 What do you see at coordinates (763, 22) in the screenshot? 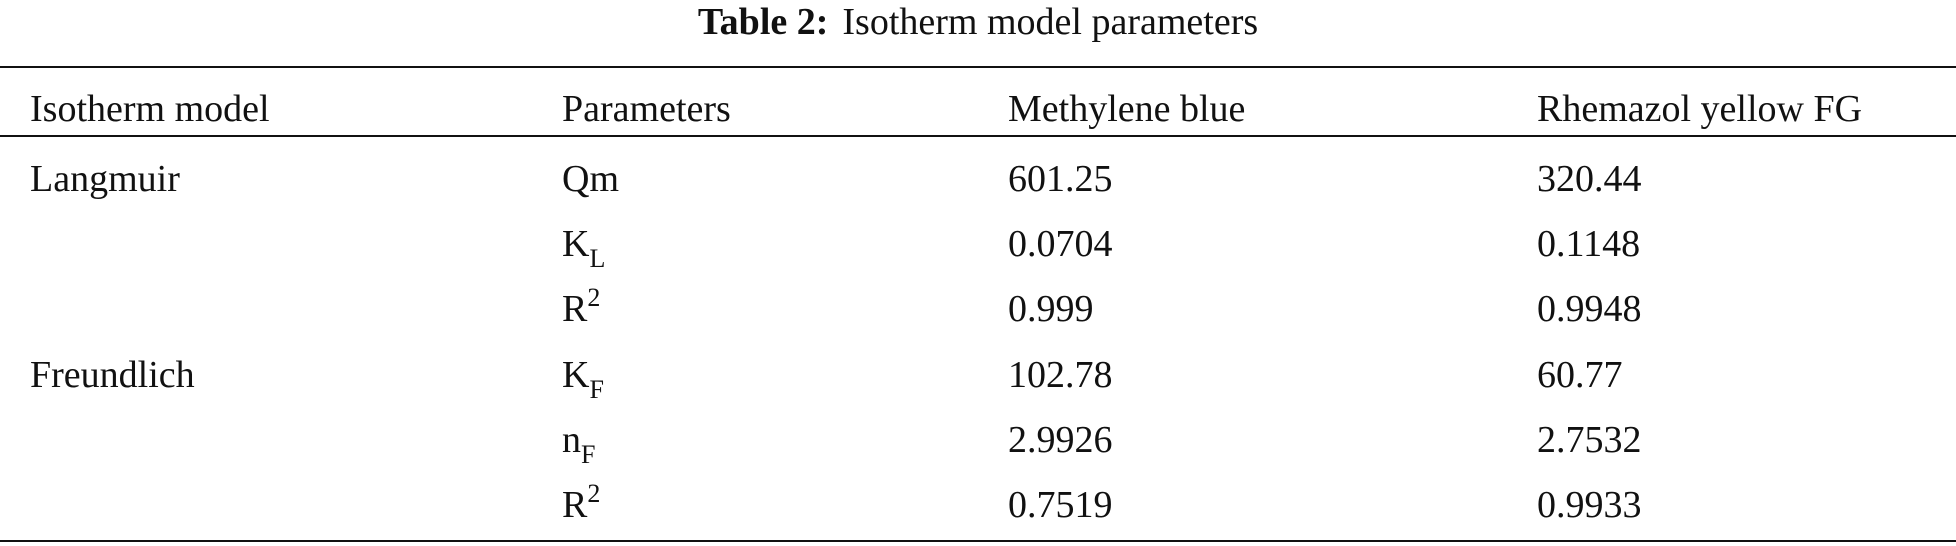
I see `caption-label: Table 2:` at bounding box center [763, 22].